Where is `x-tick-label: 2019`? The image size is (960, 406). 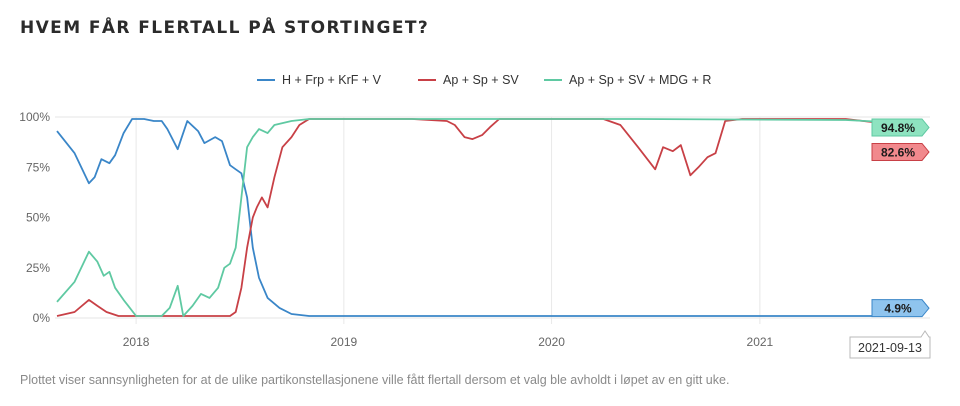 x-tick-label: 2019 is located at coordinates (343, 342).